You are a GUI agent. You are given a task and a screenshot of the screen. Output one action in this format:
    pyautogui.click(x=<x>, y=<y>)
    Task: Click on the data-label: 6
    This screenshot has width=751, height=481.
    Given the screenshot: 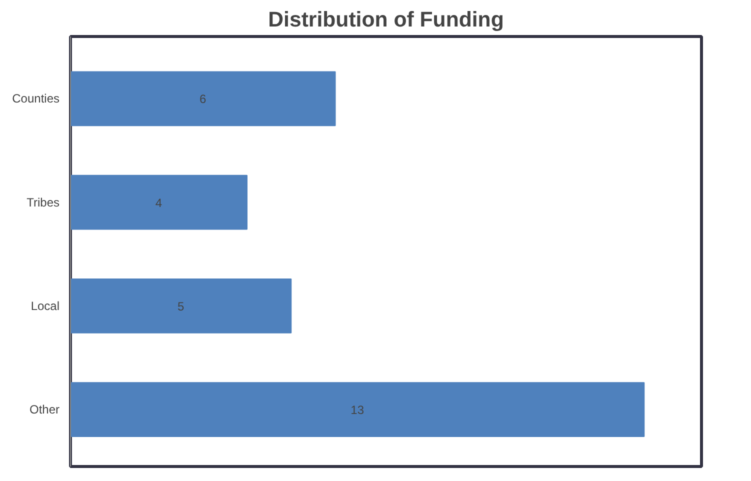 What is the action you would take?
    pyautogui.click(x=203, y=99)
    